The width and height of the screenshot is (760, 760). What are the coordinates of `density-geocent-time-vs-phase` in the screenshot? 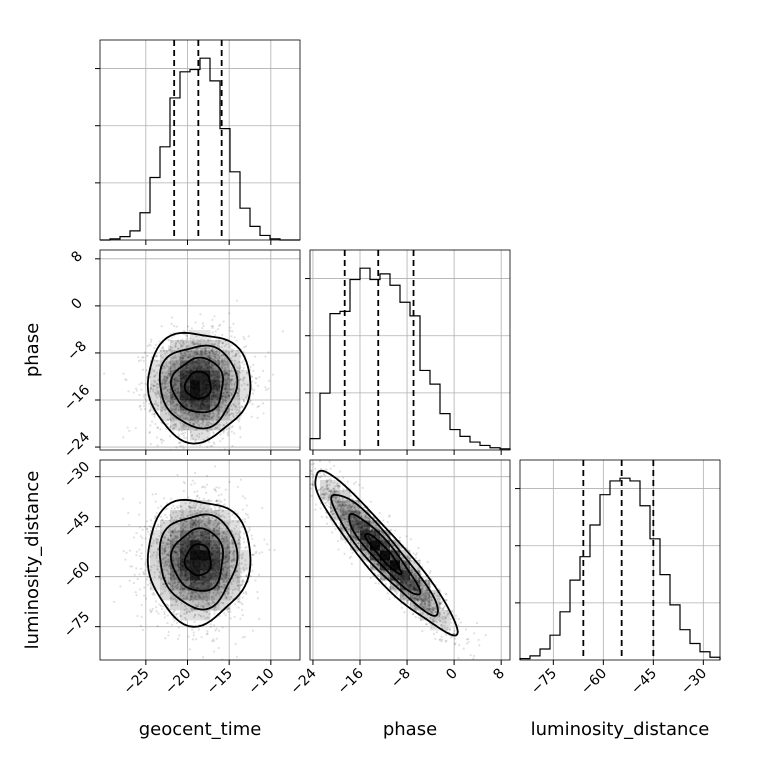 It's located at (200, 385).